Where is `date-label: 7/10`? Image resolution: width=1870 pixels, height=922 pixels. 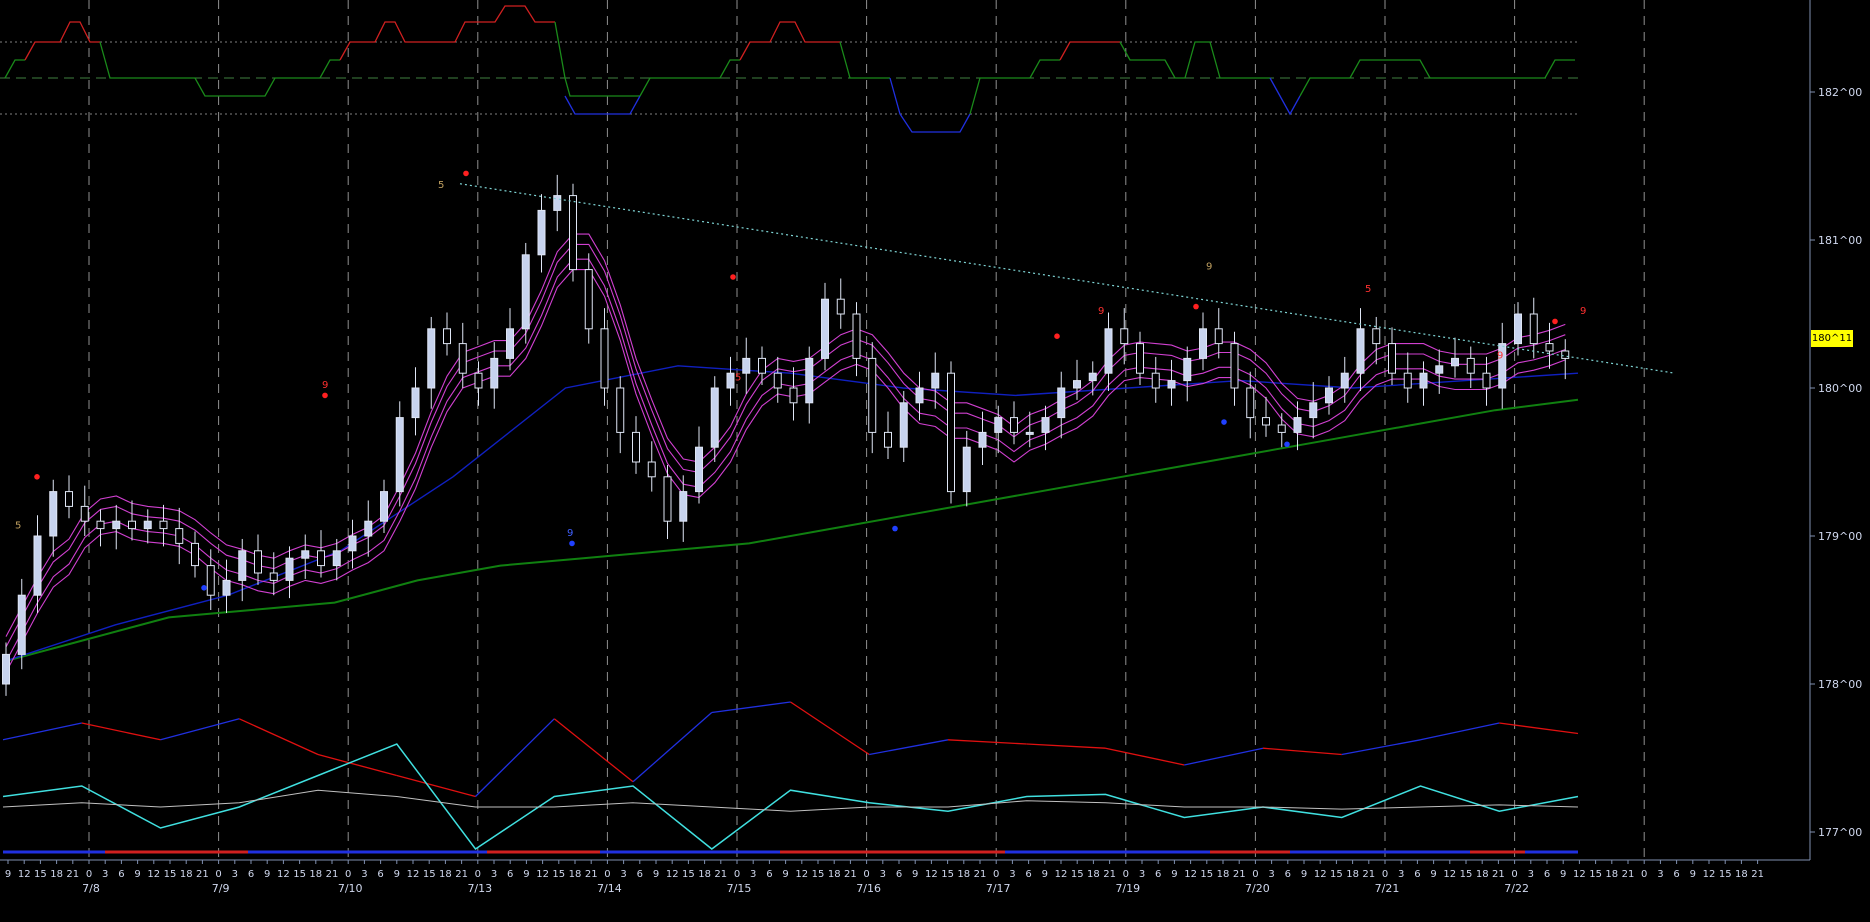 date-label: 7/10 is located at coordinates (350, 888).